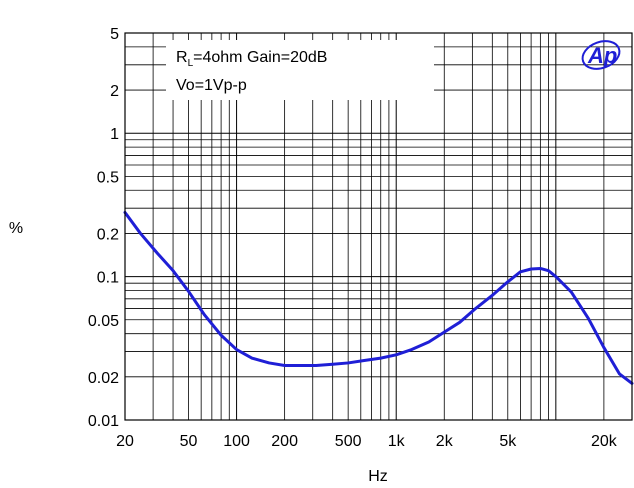 The image size is (634, 488). I want to click on y-tick-labels: 0.01 0.02 0.05 0.1 0.2 0.5 1 2 5, so click(103, 228).